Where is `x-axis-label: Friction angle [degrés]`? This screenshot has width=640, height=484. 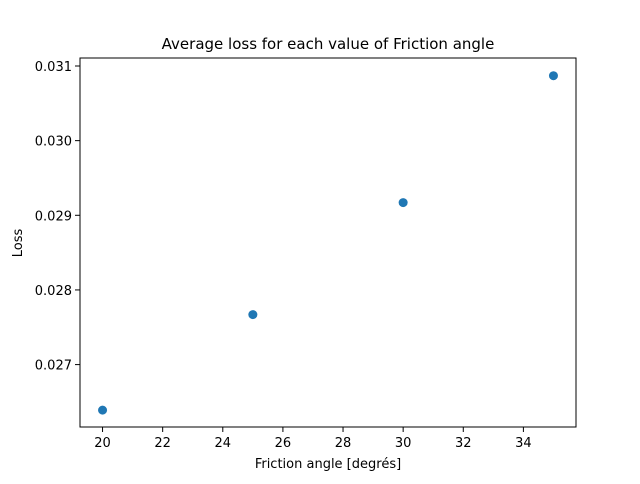 x-axis-label: Friction angle [degrés] is located at coordinates (328, 464).